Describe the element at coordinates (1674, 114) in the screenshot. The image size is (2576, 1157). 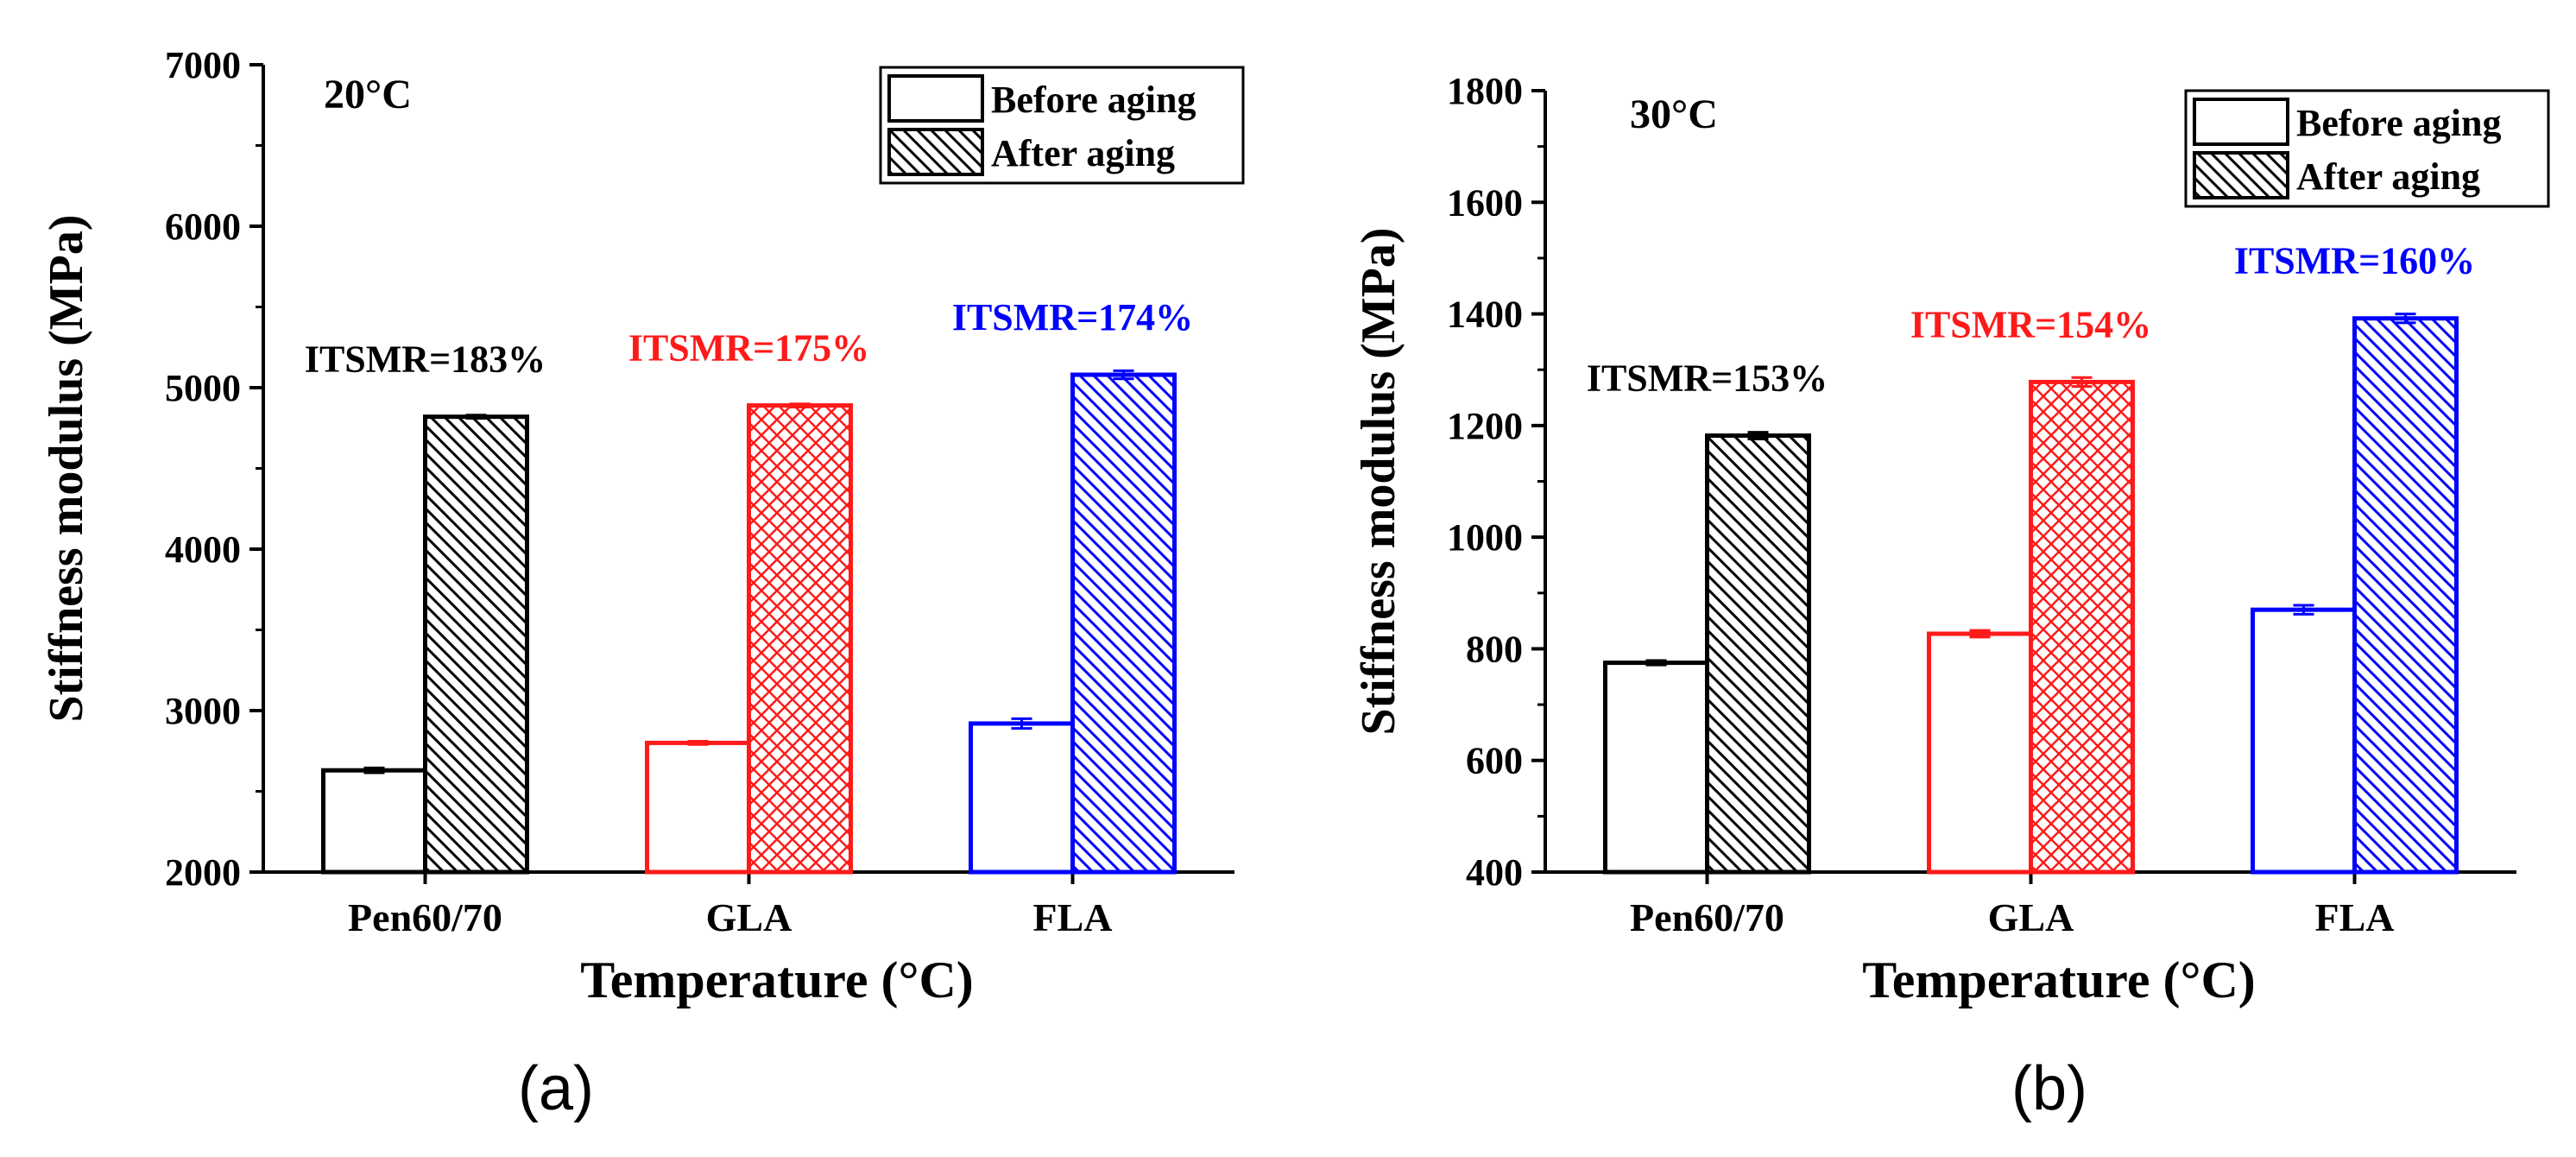
I see `temperature-label: 30°C` at that location.